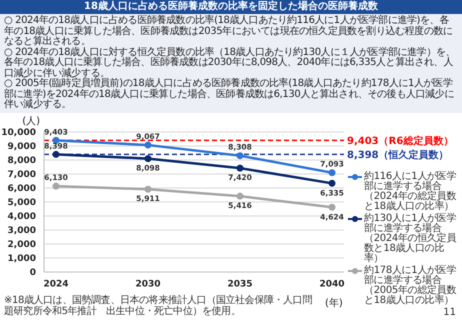 The height and width of the screenshot is (320, 462). I want to click on legend-label: 約116人に1人が医学部に進学する場合（2024年の総定員数と18歳人口の比率）, so click(411, 191).